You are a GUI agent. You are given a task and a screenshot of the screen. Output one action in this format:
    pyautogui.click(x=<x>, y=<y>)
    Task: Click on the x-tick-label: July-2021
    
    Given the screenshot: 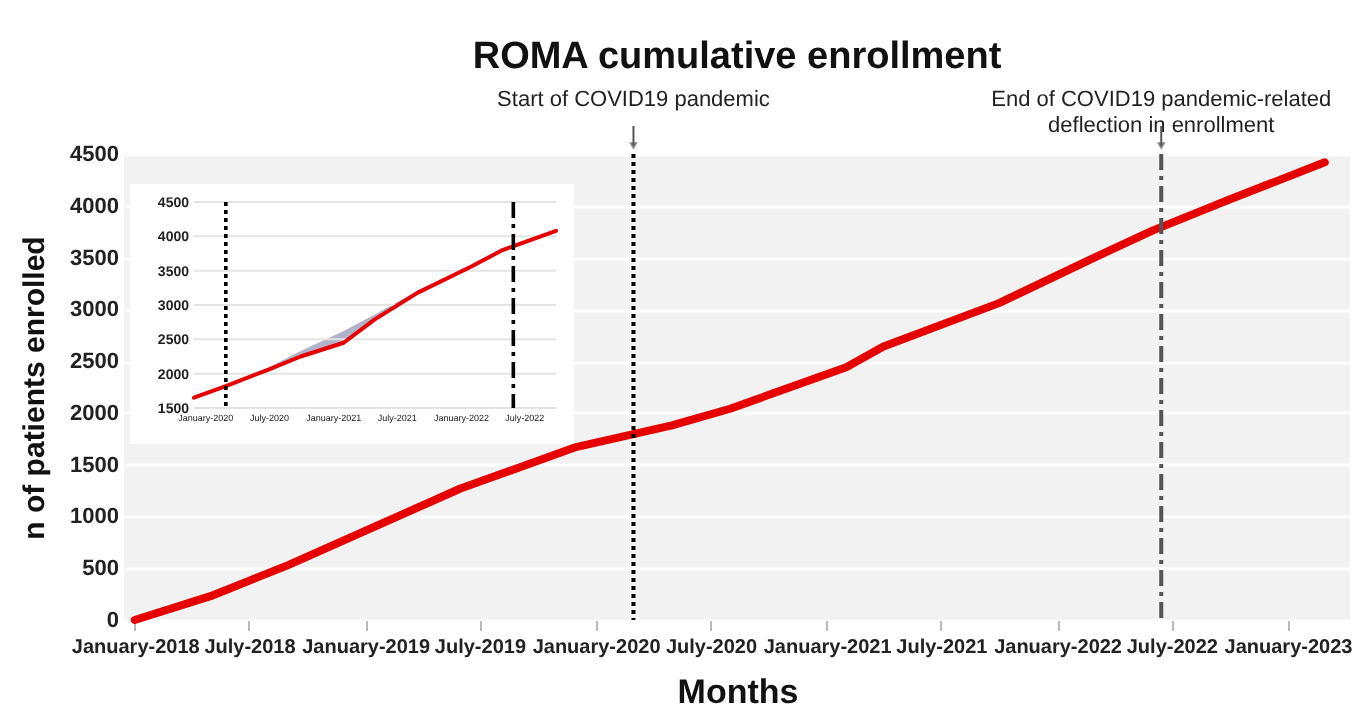 What is the action you would take?
    pyautogui.click(x=942, y=648)
    